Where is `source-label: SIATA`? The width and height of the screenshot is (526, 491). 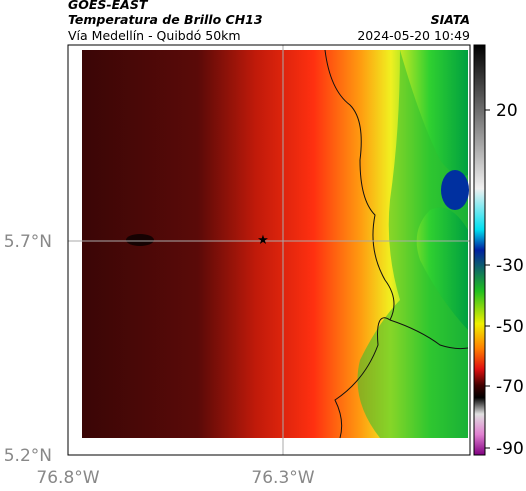 source-label: SIATA is located at coordinates (450, 19).